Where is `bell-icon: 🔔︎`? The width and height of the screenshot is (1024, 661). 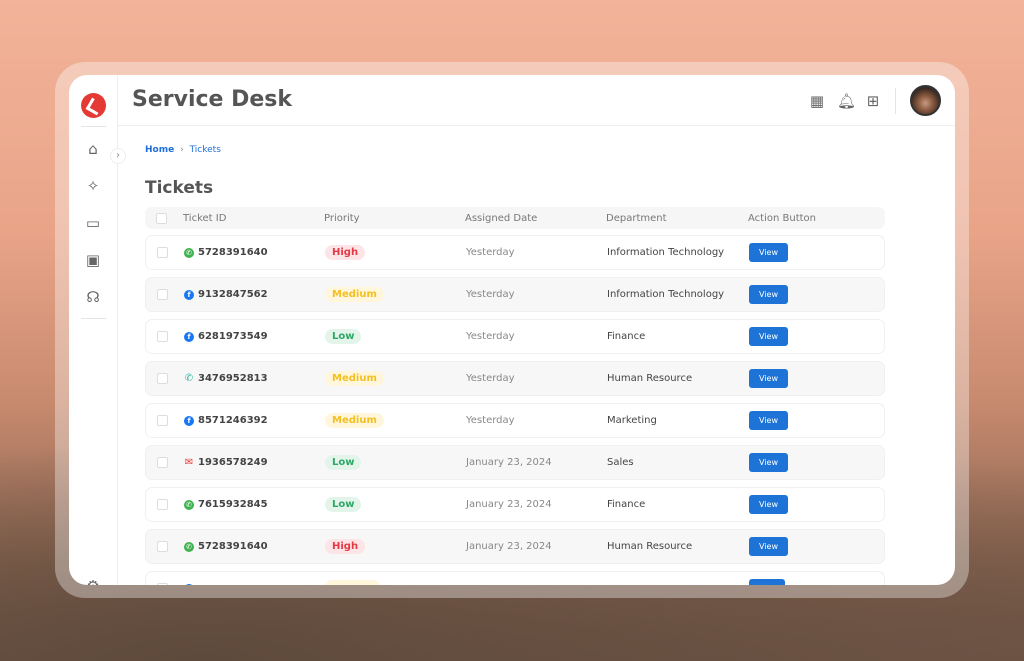 bell-icon: 🔔︎ is located at coordinates (847, 100).